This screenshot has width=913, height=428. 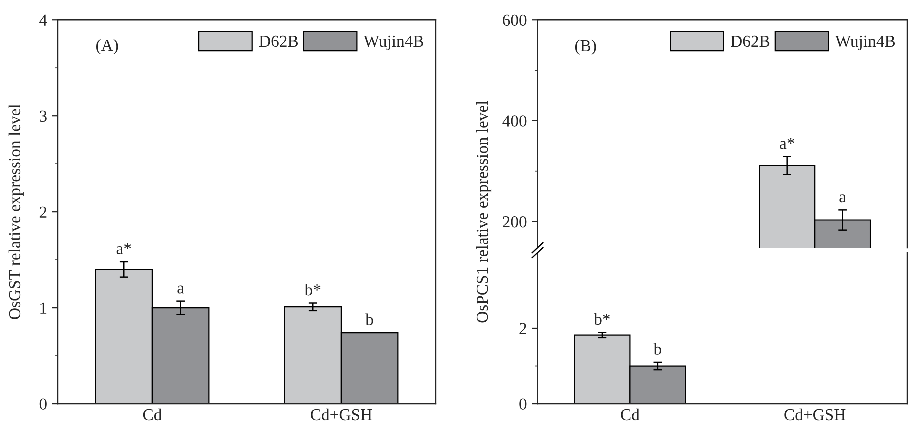 What do you see at coordinates (514, 121) in the screenshot?
I see `y-tick-label: 400` at bounding box center [514, 121].